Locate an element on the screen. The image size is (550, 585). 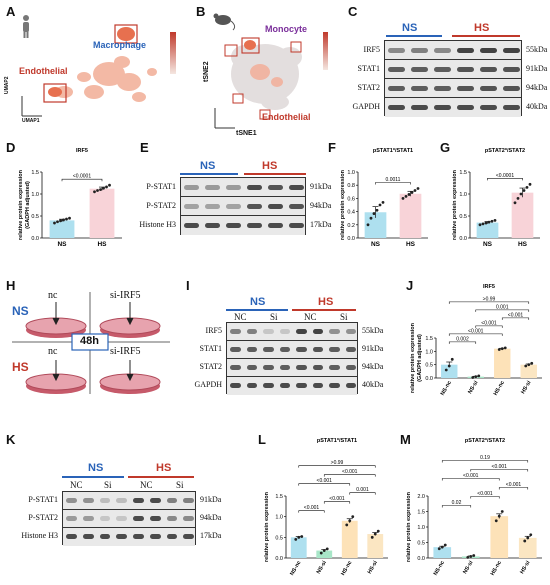
blot-row-p-stat2 is located at coordinates (129, 519).